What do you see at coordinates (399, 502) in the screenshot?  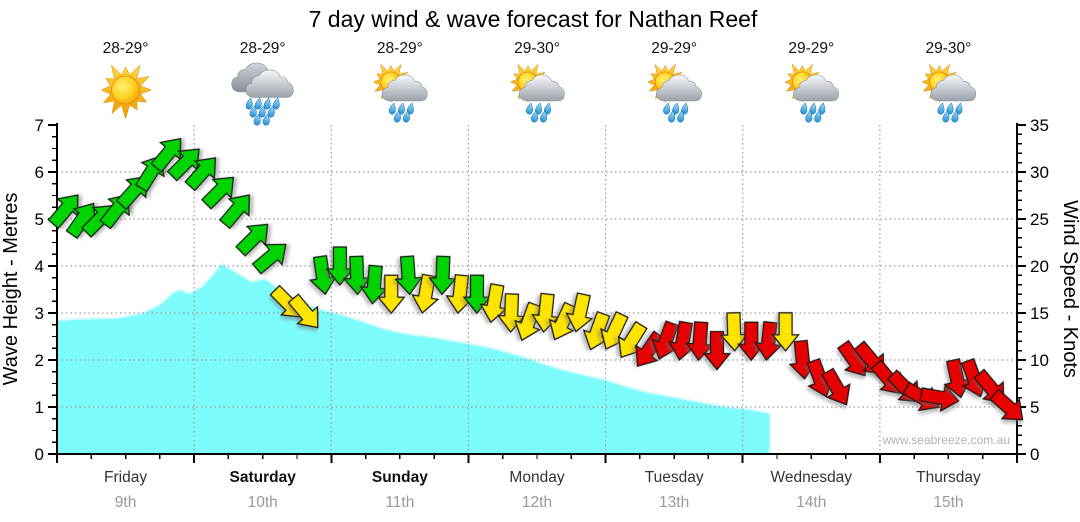 I see `day-date-label: 11th` at bounding box center [399, 502].